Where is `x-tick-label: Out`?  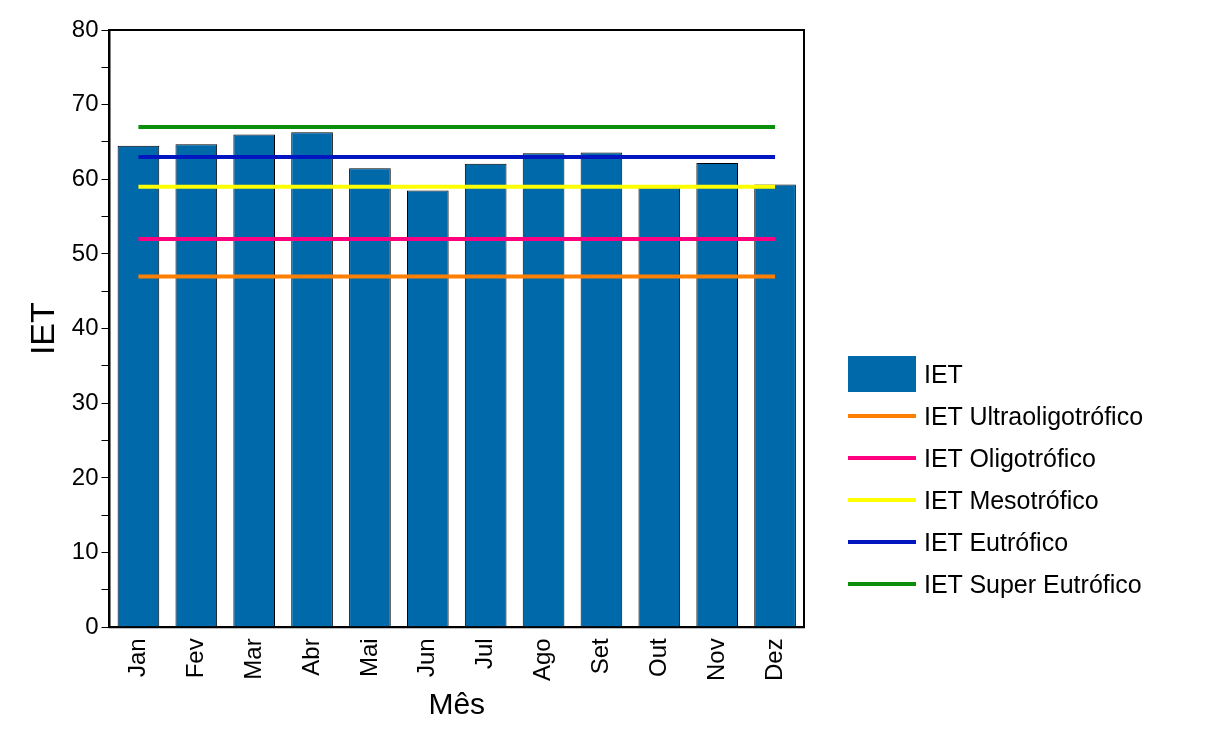 x-tick-label: Out is located at coordinates (657, 657).